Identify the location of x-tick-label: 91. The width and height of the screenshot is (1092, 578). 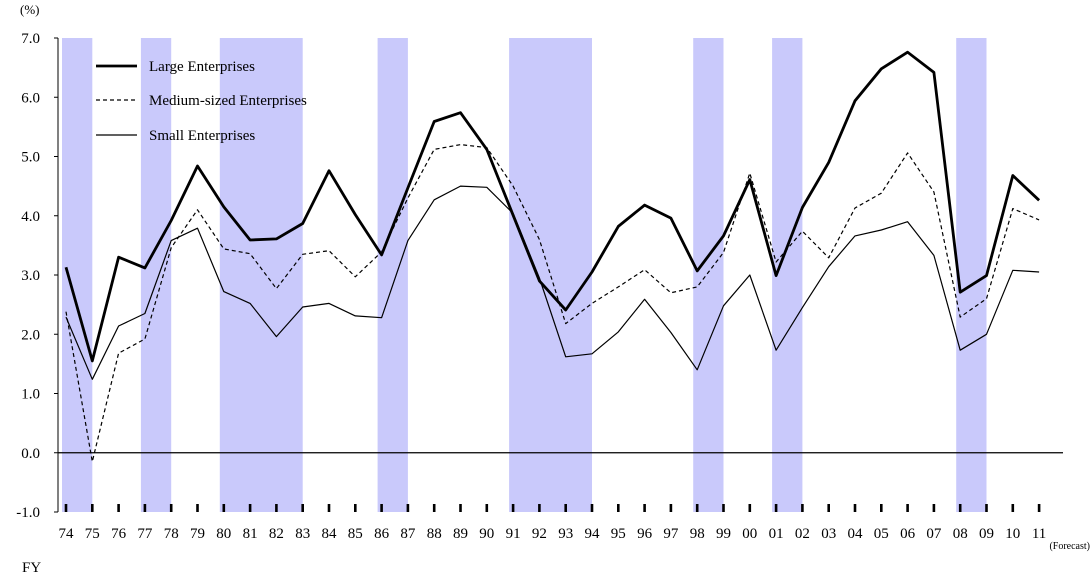
(513, 534).